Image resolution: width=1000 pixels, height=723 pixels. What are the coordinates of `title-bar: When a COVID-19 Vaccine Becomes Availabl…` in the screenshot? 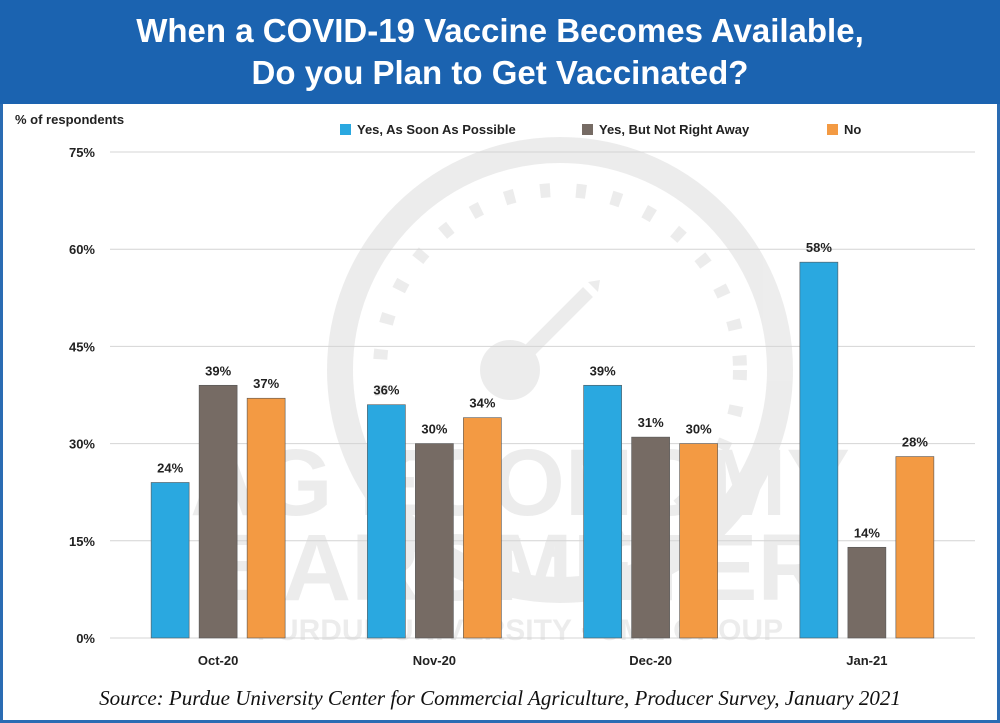 It's located at (500, 52).